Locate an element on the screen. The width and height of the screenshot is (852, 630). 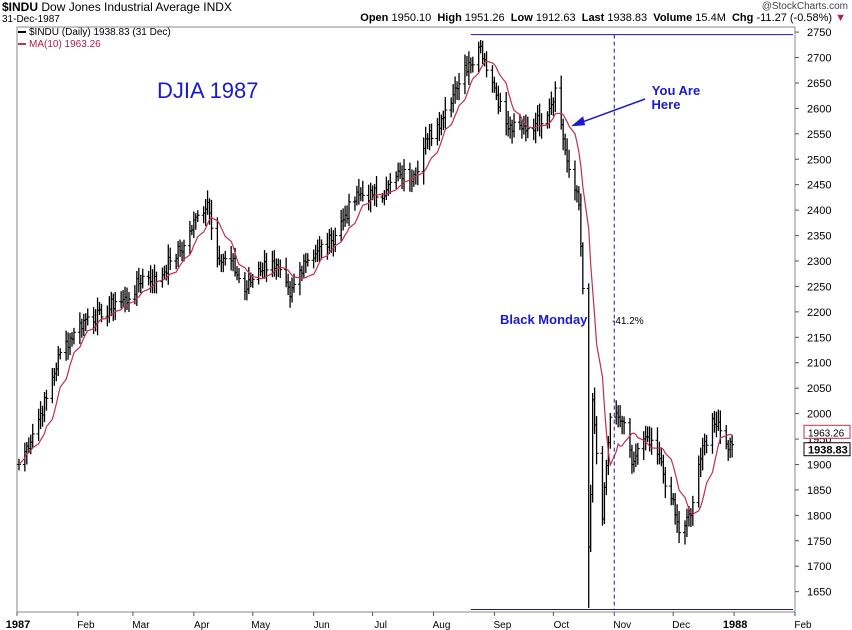
y-tick-label: 2600 is located at coordinates (819, 109).